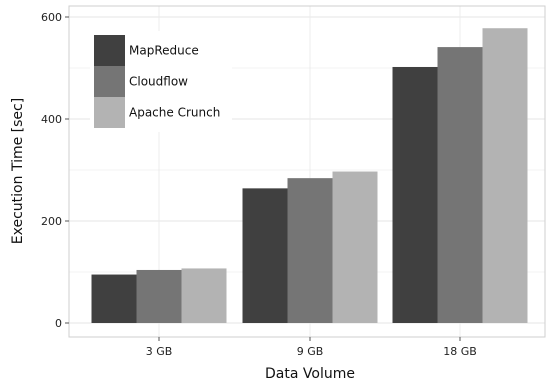 The image size is (547, 381). I want to click on y-tick-label: 200, so click(51, 221).